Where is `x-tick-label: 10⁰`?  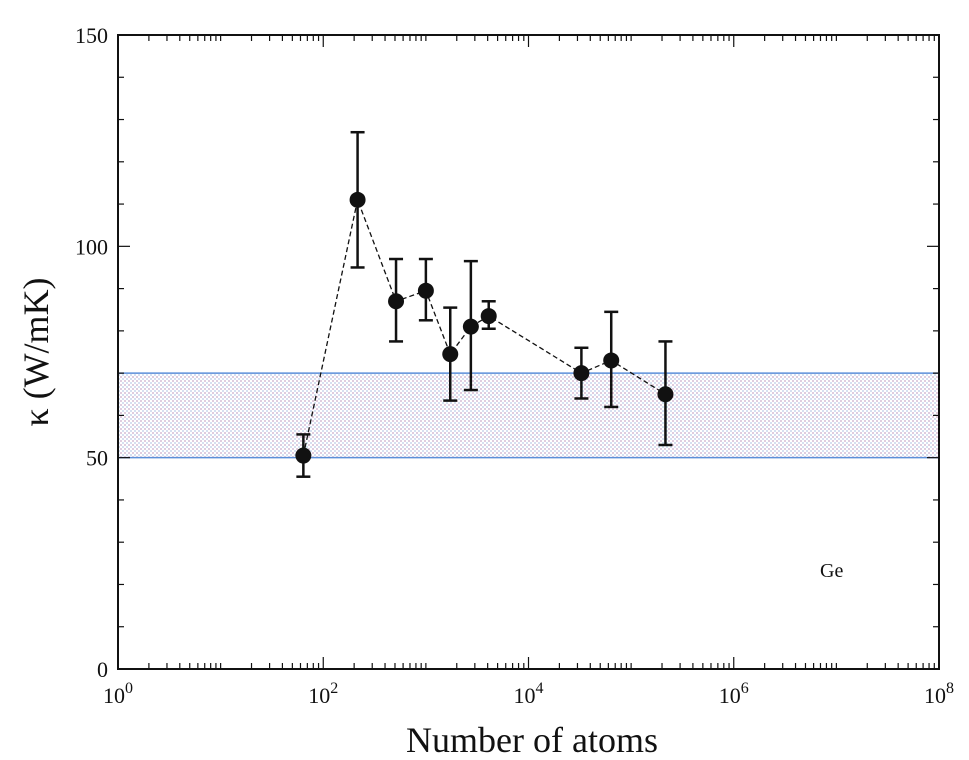
x-tick-label: 10⁰ is located at coordinates (118, 694).